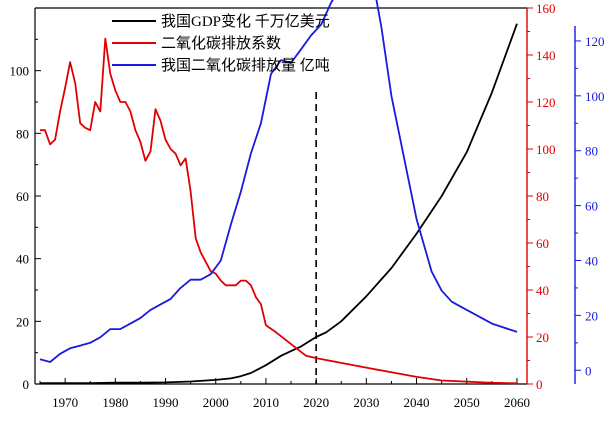  What do you see at coordinates (26, 384) in the screenshot?
I see `left-tick-label: 0` at bounding box center [26, 384].